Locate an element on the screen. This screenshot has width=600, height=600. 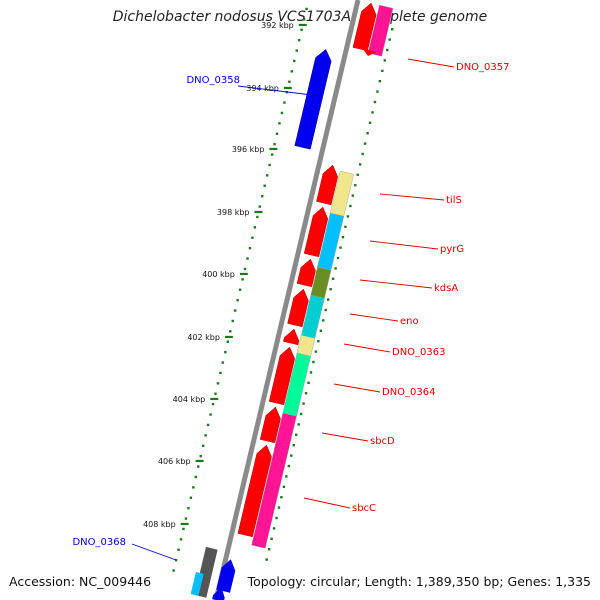
tick-label: 404 kbp is located at coordinates (189, 399).